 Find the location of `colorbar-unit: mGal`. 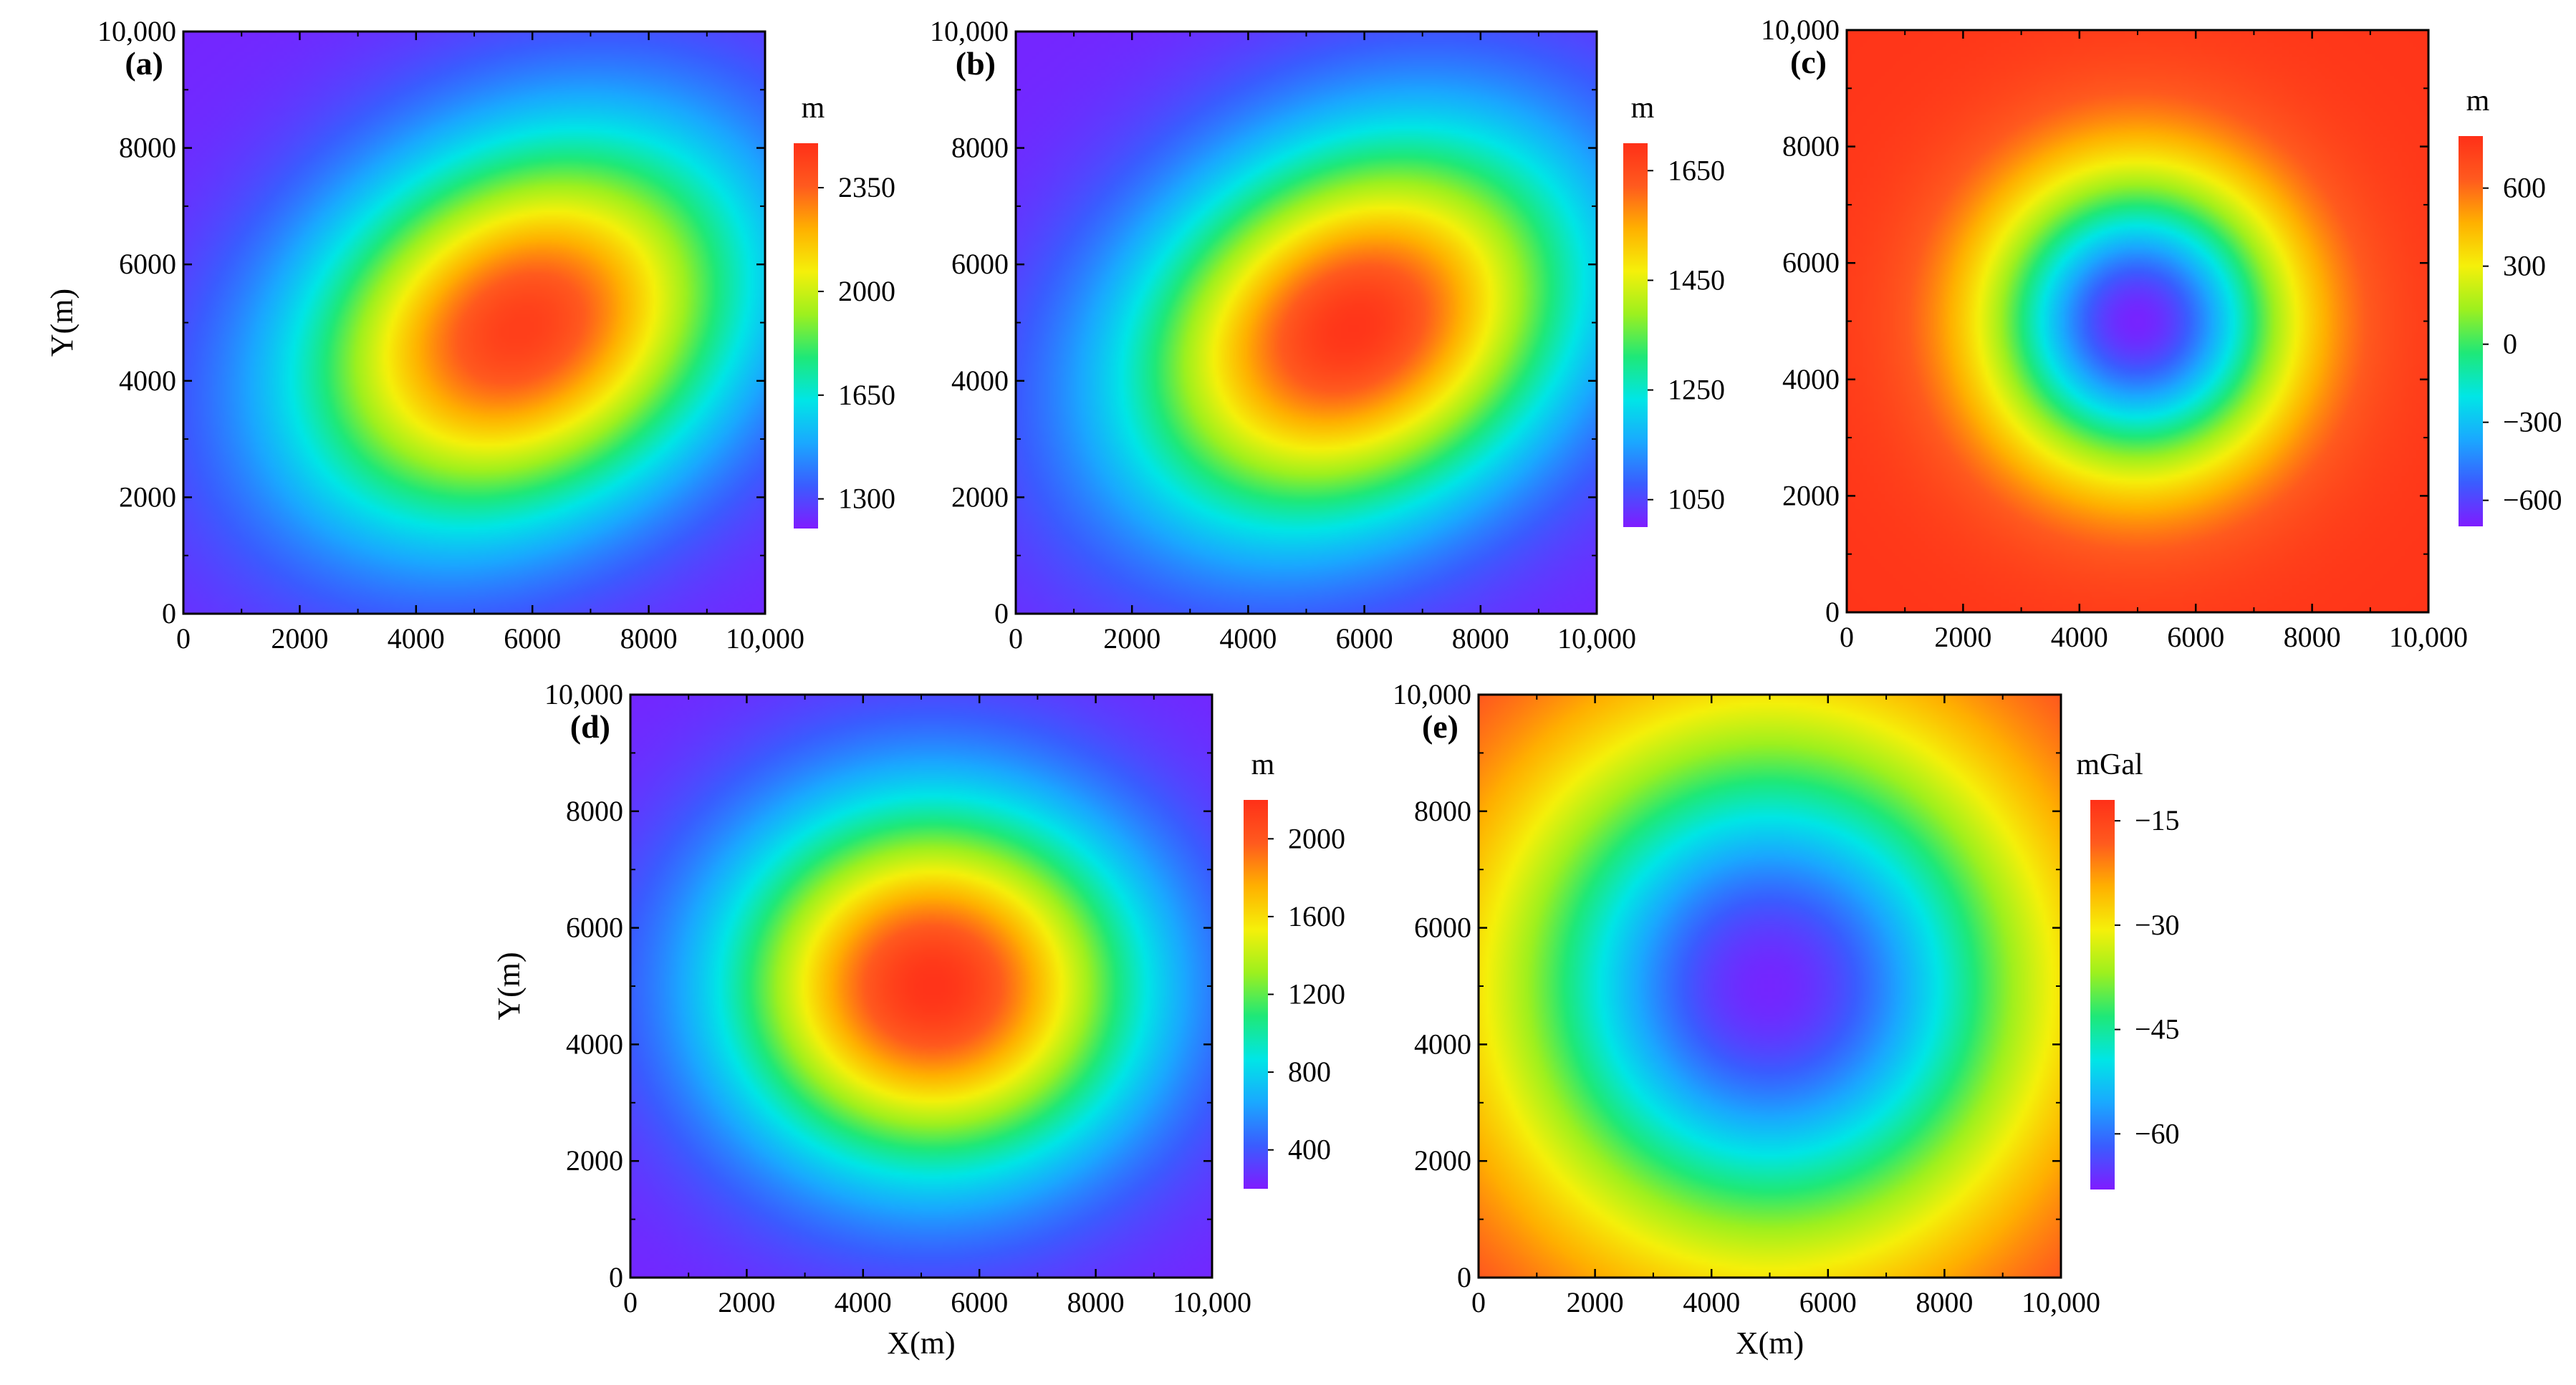

colorbar-unit: mGal is located at coordinates (2109, 764).